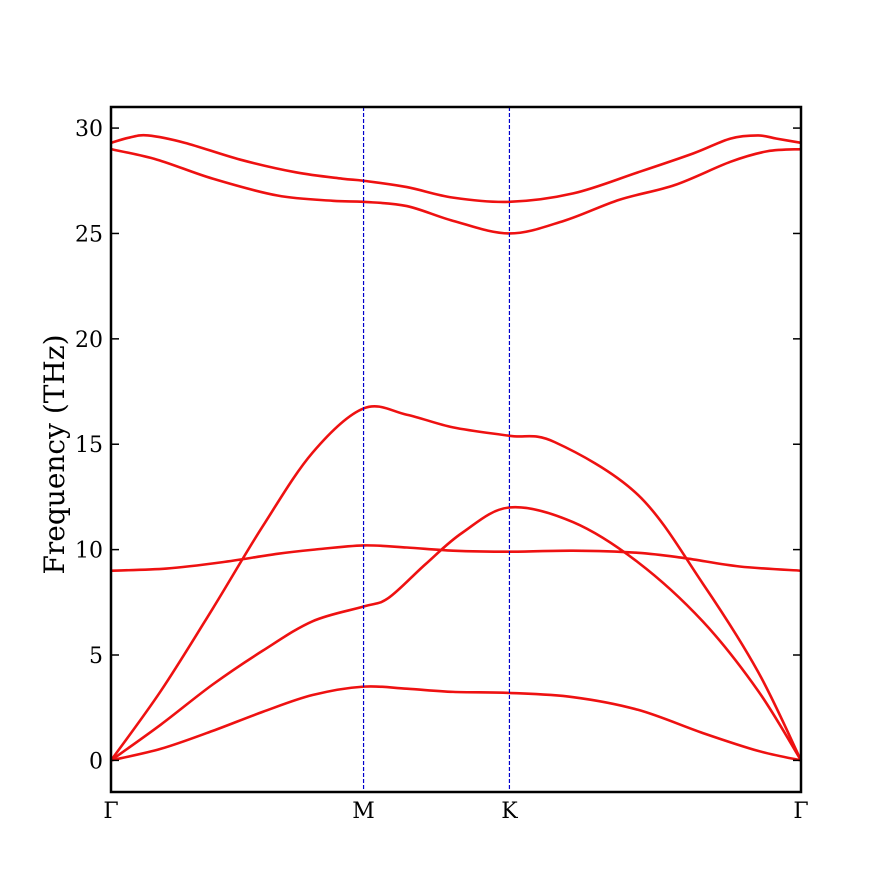 Image resolution: width=890 pixels, height=890 pixels. I want to click on y-tick-label: 5, so click(96, 656).